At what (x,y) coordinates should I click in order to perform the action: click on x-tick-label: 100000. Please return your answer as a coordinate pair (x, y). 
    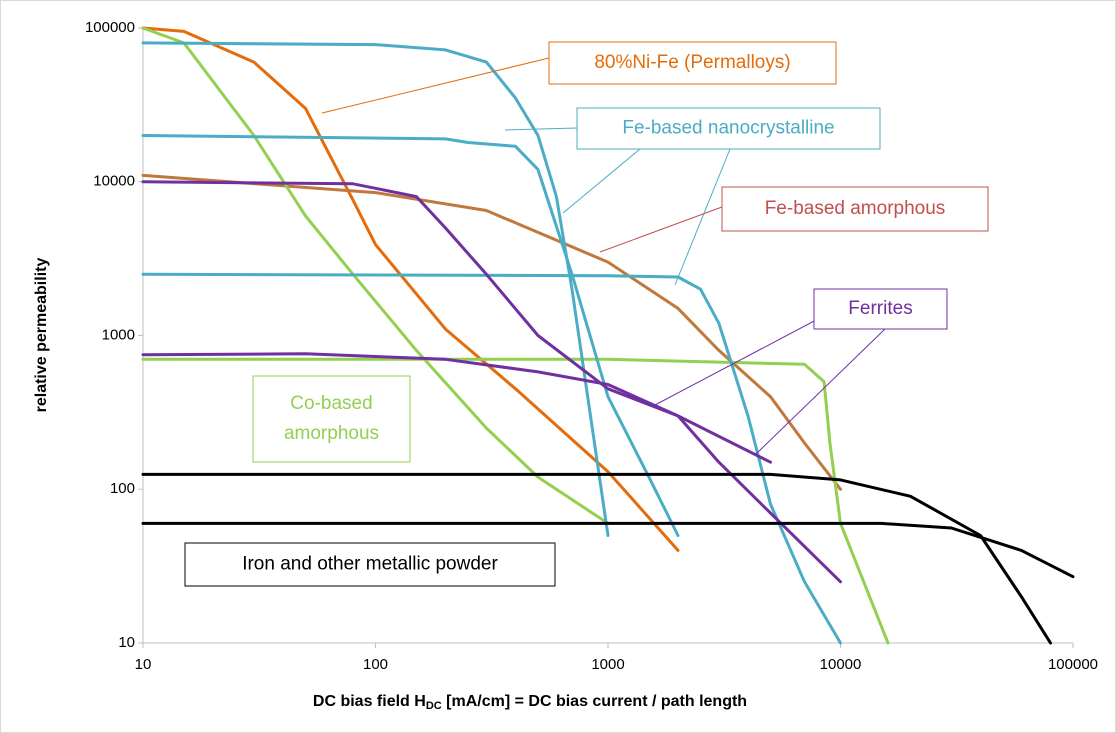
    Looking at the image, I should click on (1073, 664).